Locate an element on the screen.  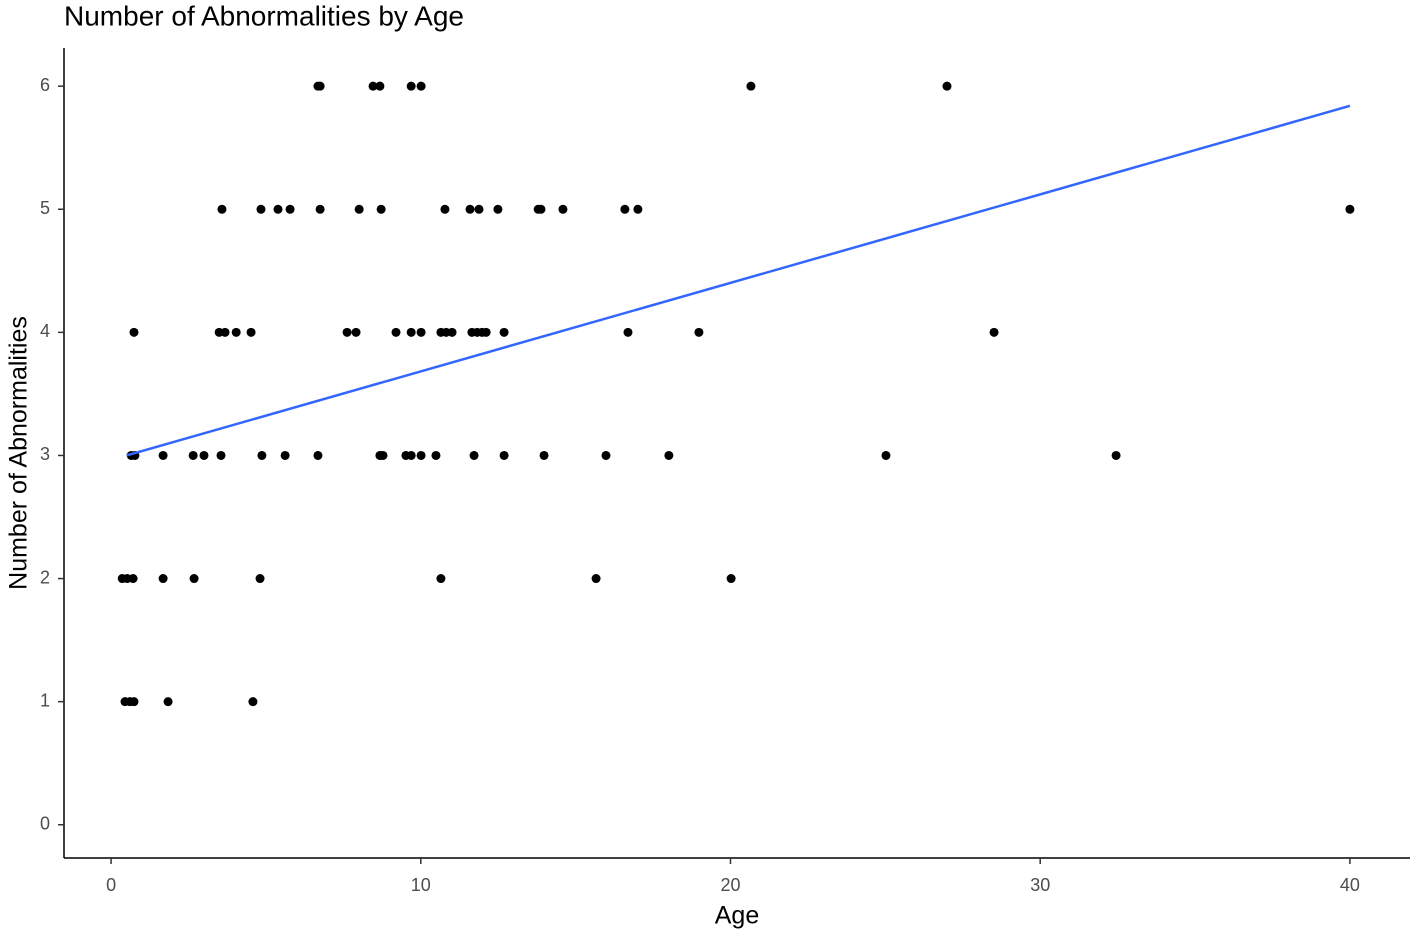
y-tick-label: 2 is located at coordinates (45, 577).